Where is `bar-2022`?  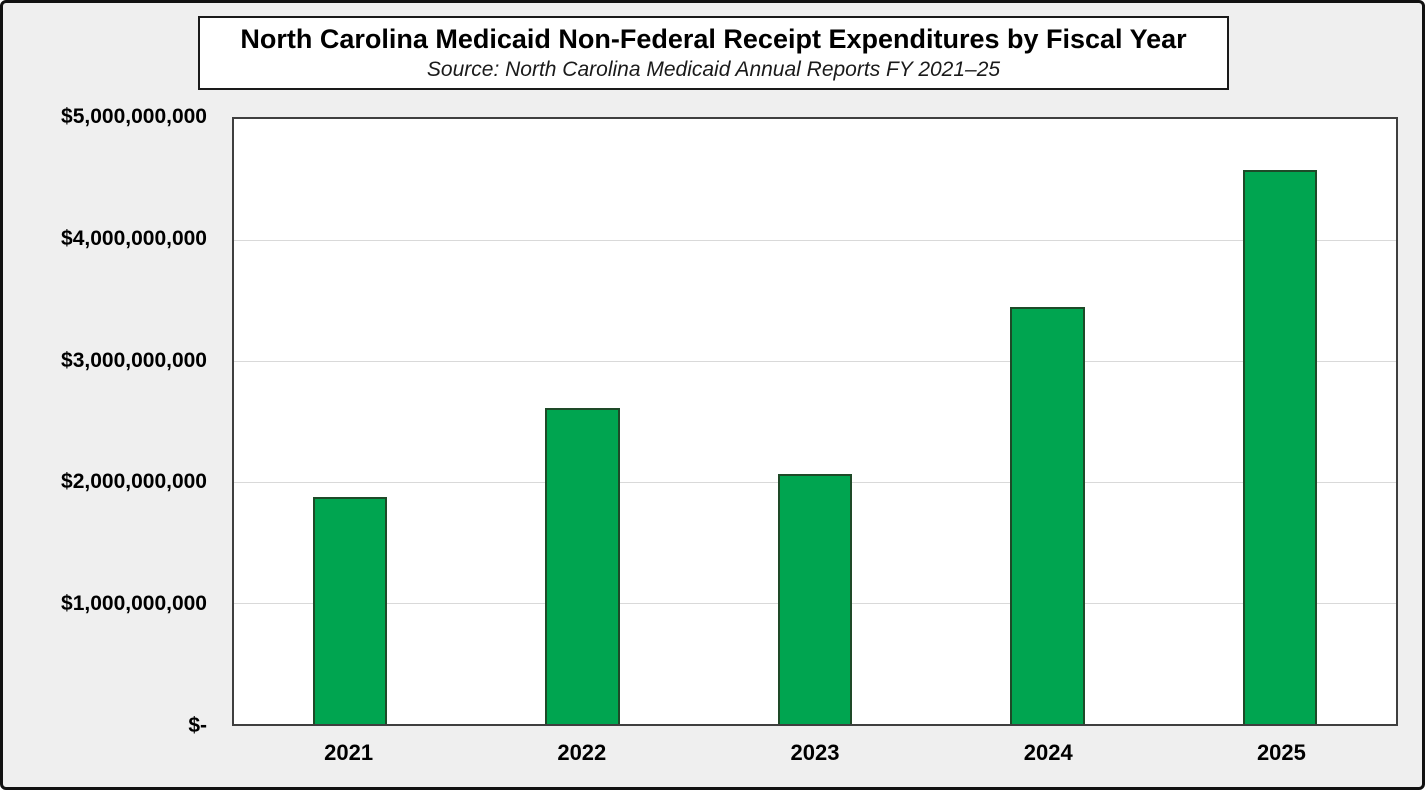 bar-2022 is located at coordinates (582, 566).